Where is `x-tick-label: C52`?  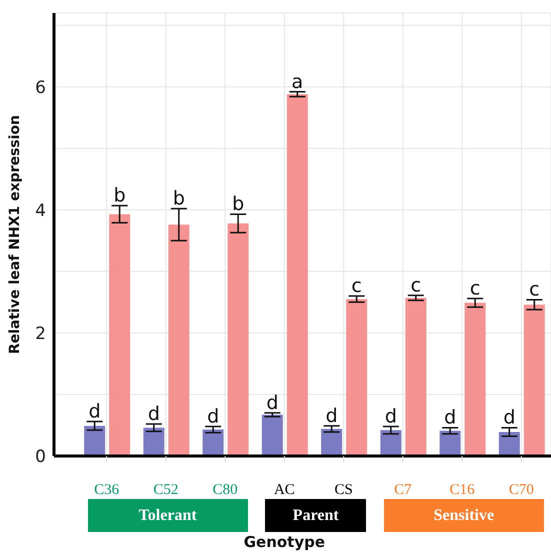
x-tick-label: C52 is located at coordinates (165, 490).